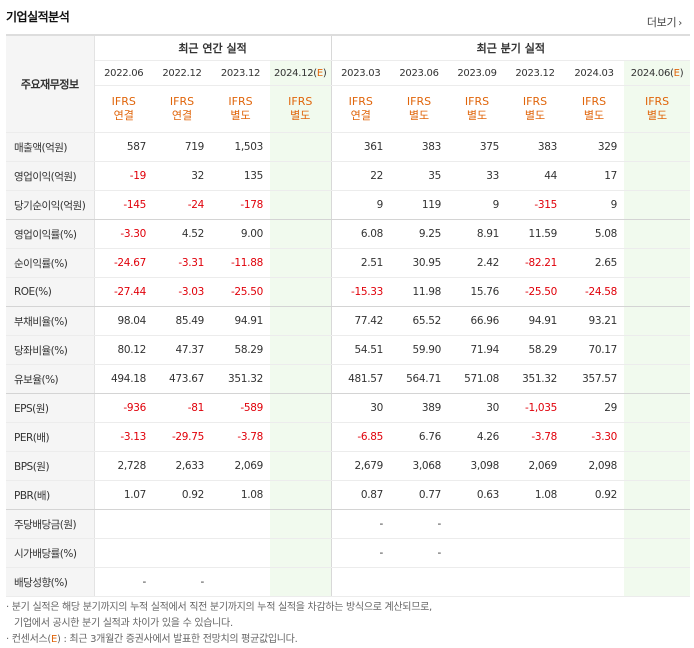  I want to click on table-cell: 2,679, so click(360, 466).